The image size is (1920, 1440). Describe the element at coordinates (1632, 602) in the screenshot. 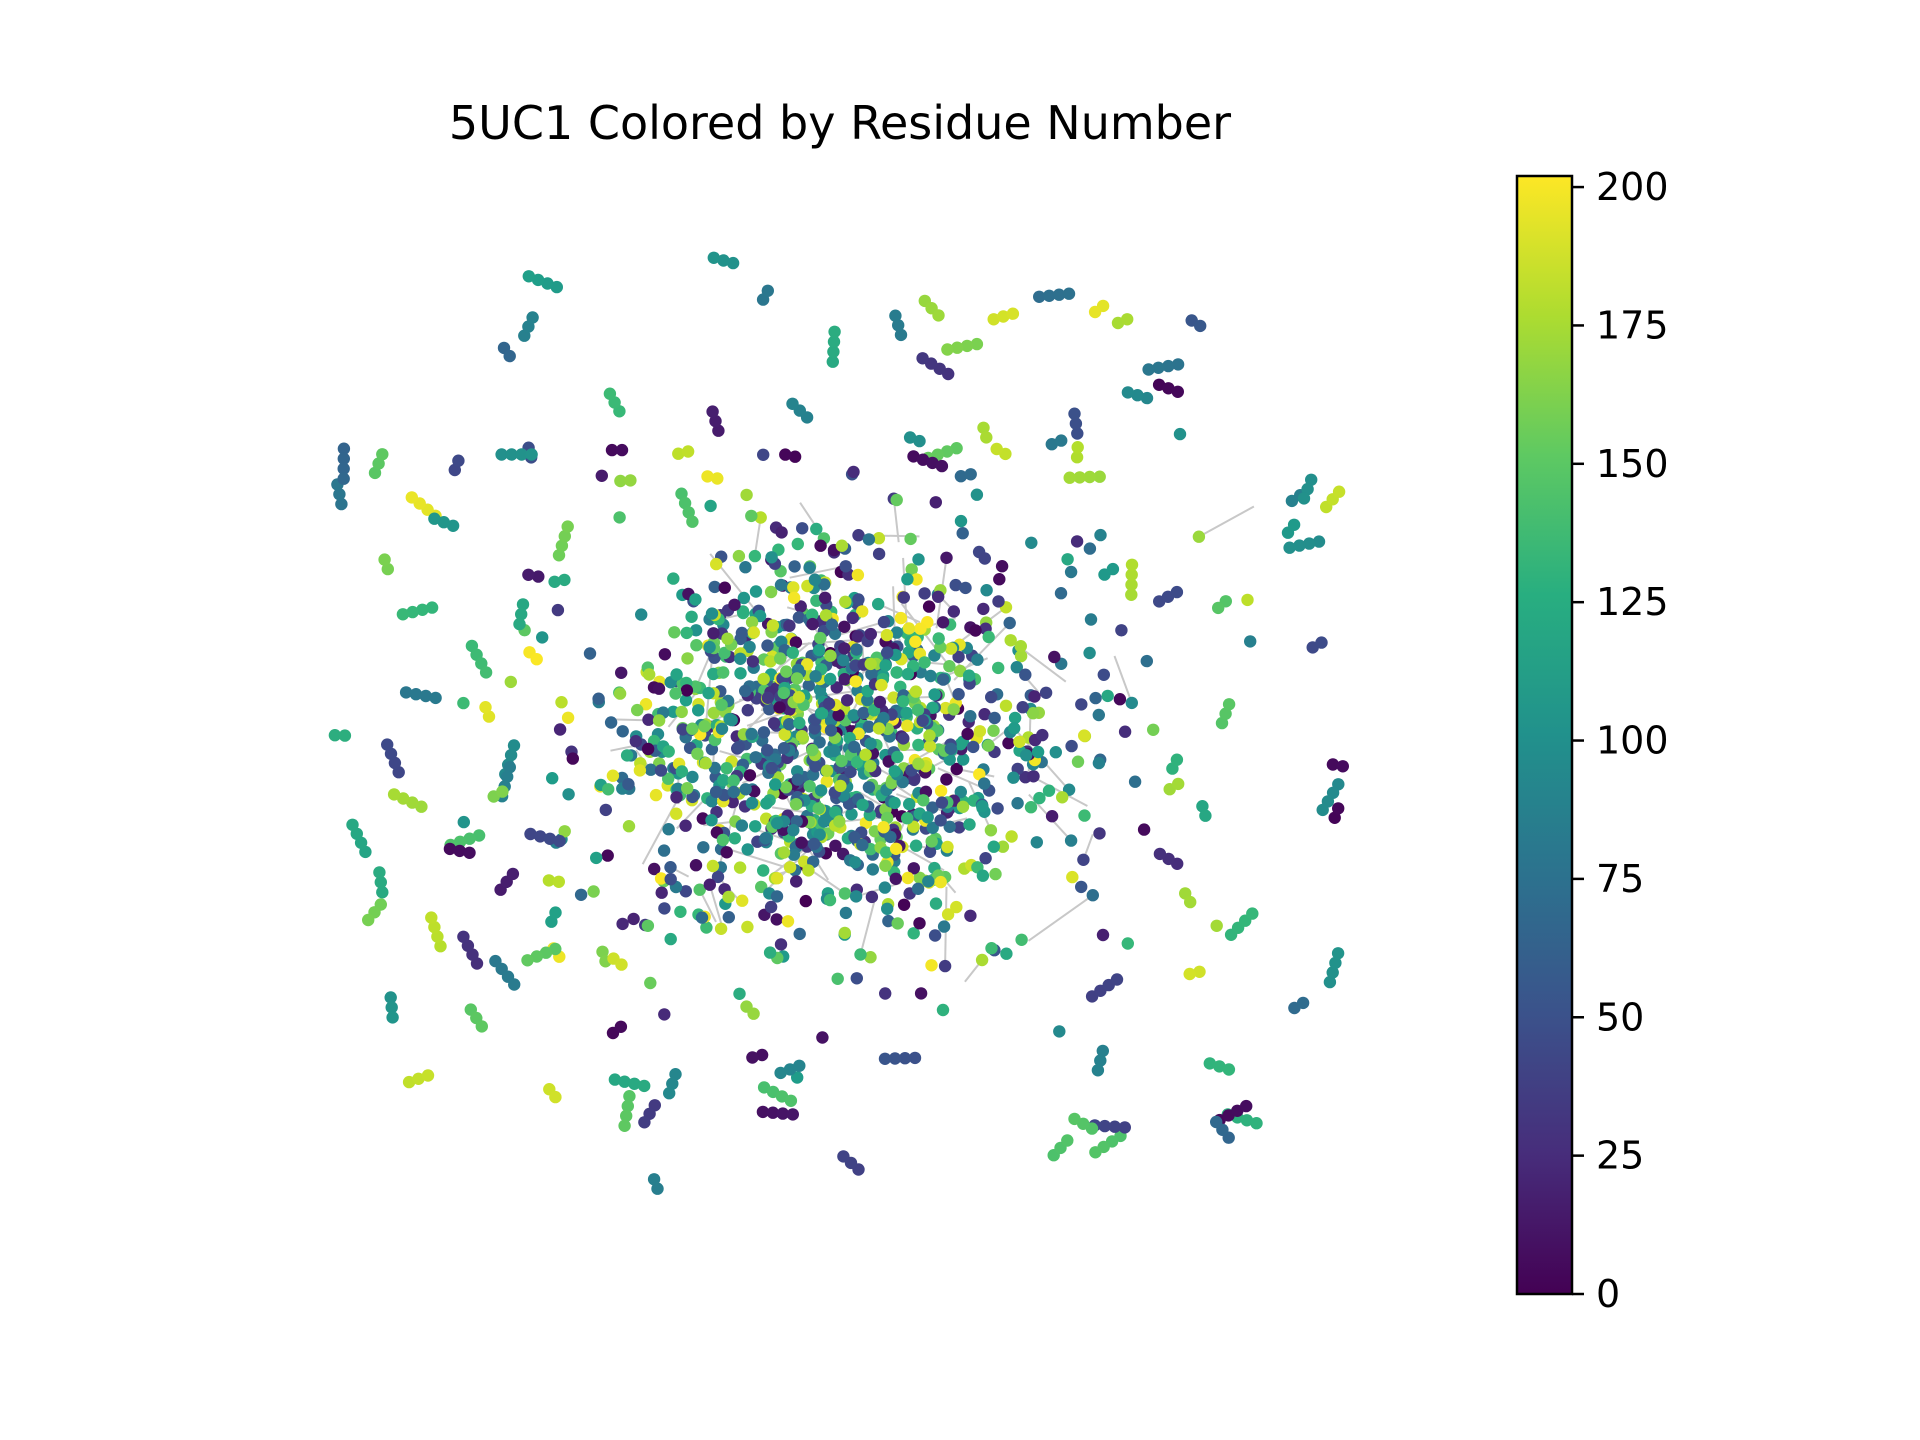

I see `colorbar-tick-label: 125` at that location.